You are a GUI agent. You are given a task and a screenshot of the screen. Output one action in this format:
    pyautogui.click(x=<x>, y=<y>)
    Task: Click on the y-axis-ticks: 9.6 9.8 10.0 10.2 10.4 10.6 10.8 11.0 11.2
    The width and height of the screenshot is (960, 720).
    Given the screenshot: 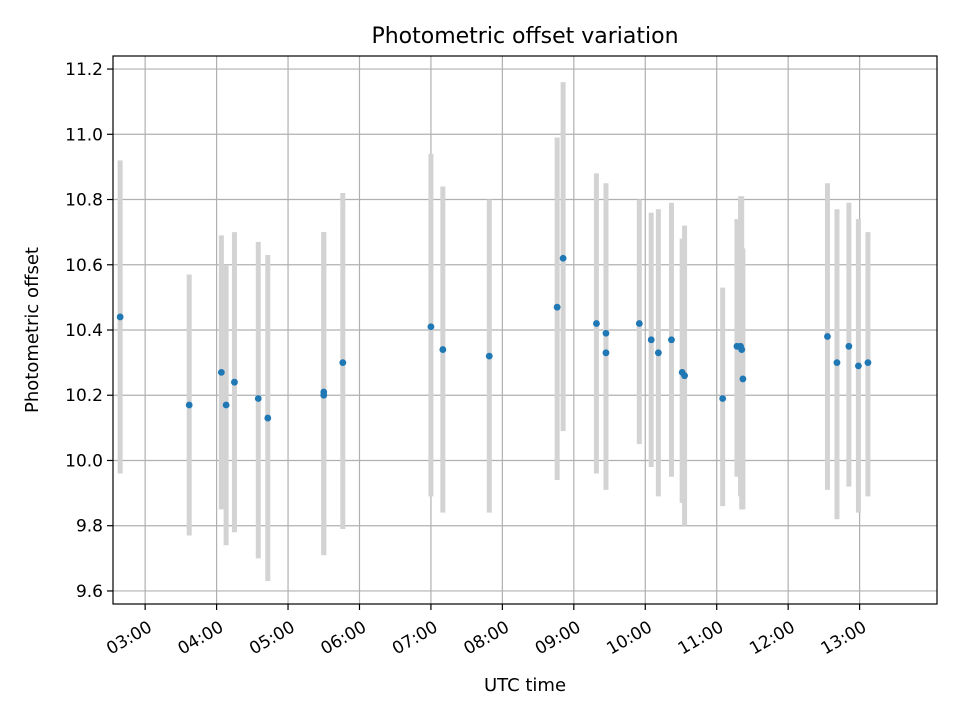 What is the action you would take?
    pyautogui.click(x=89, y=331)
    